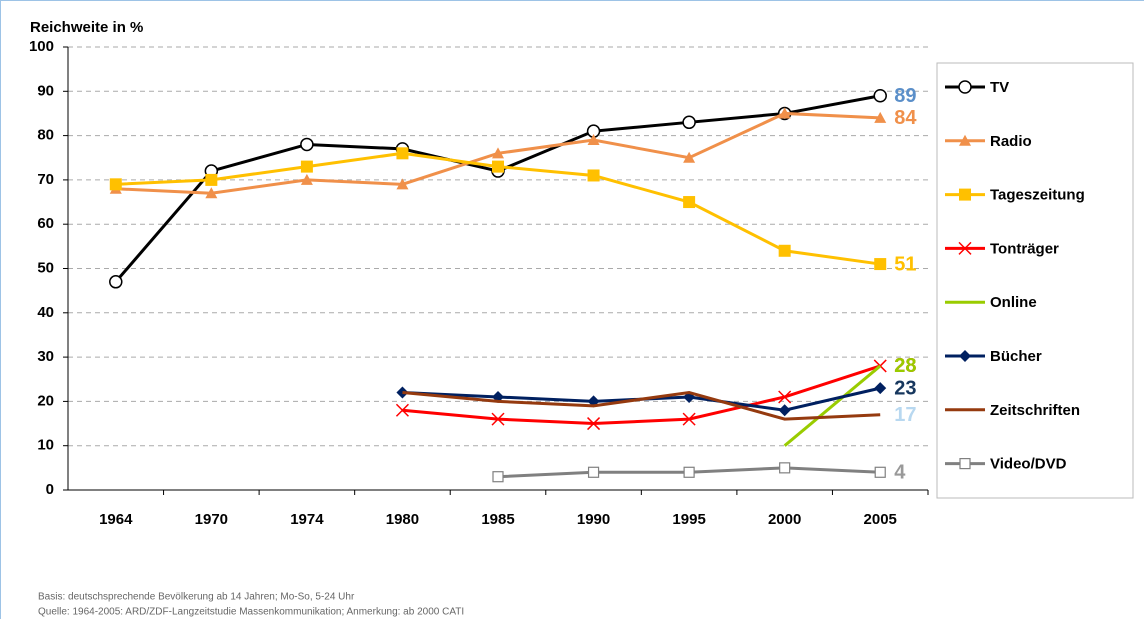 Image resolution: width=1144 pixels, height=619 pixels. What do you see at coordinates (402, 519) in the screenshot?
I see `x-tick-label: 1980` at bounding box center [402, 519].